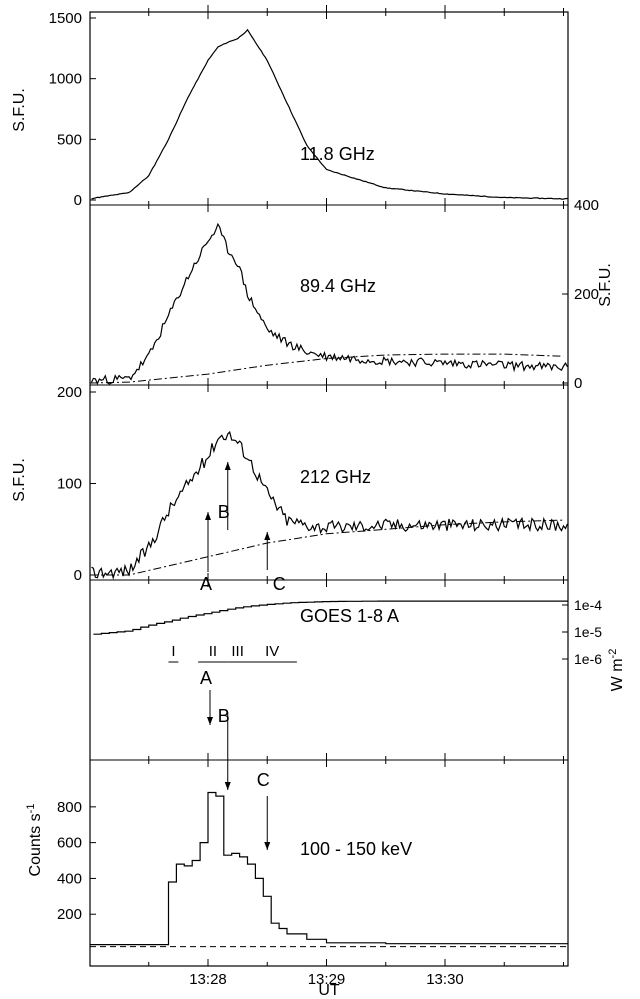 This screenshot has width=640, height=999. I want to click on y-tick-label-4-0: 200, so click(69, 914).